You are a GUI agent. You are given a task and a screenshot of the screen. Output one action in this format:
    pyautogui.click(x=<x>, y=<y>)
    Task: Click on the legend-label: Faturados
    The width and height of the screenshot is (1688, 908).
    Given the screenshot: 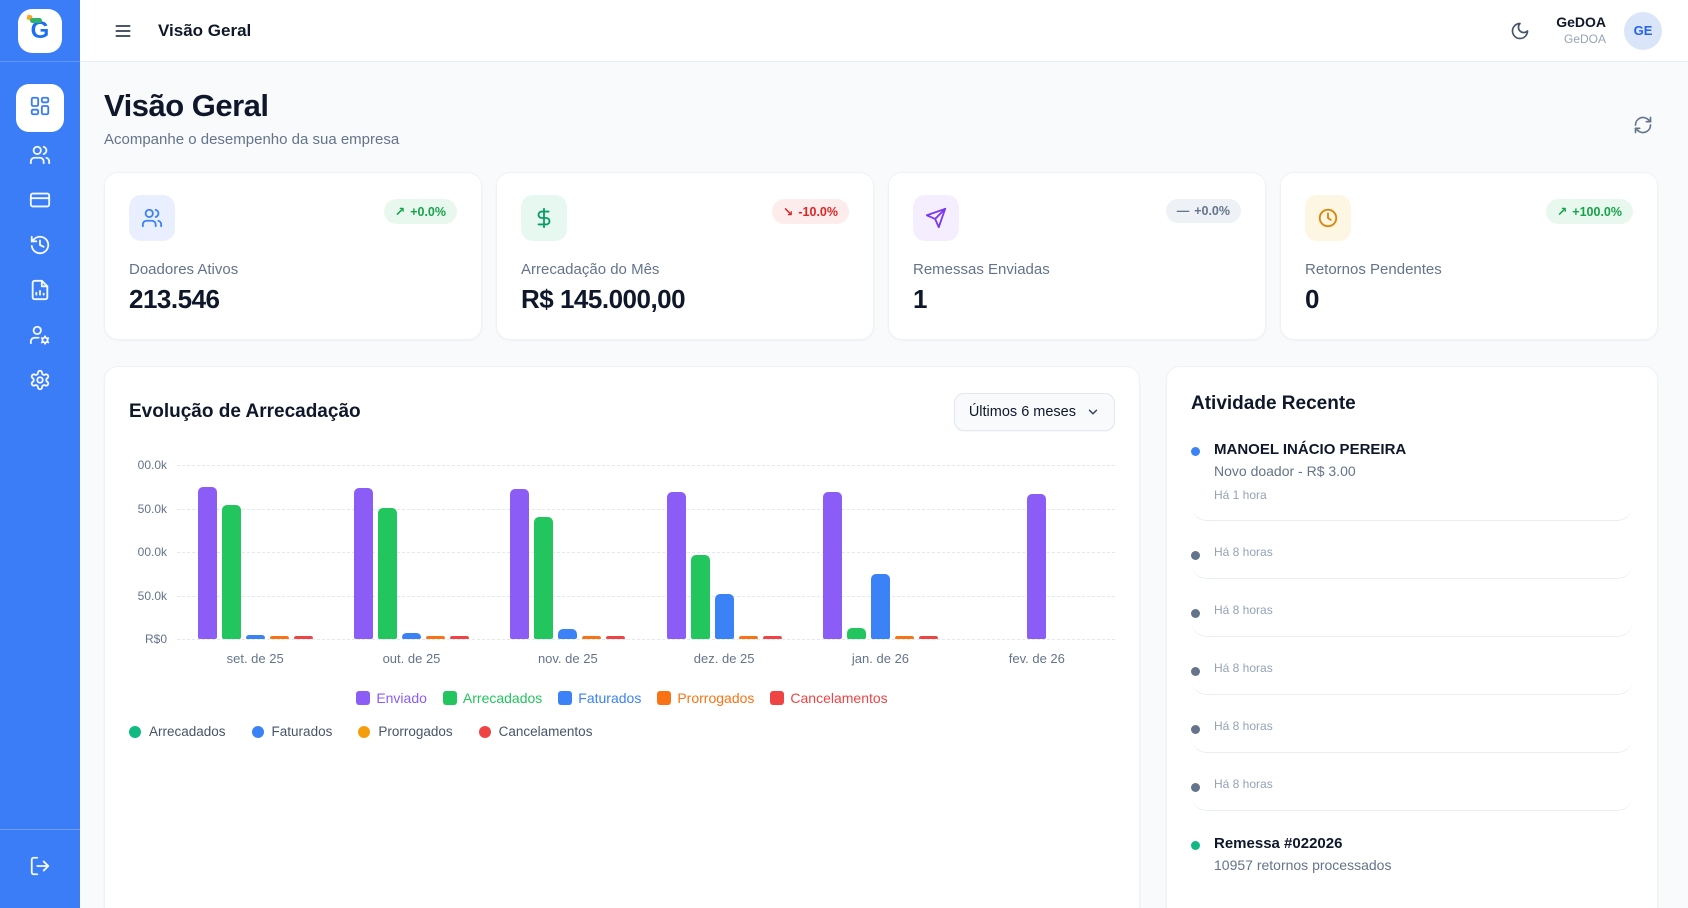 What is the action you would take?
    pyautogui.click(x=302, y=731)
    